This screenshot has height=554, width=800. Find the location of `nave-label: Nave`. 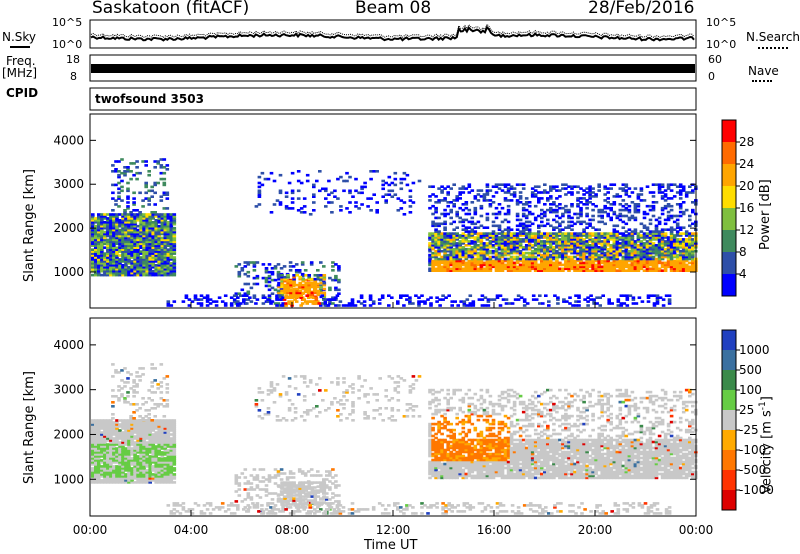

nave-label: Nave is located at coordinates (763, 71).